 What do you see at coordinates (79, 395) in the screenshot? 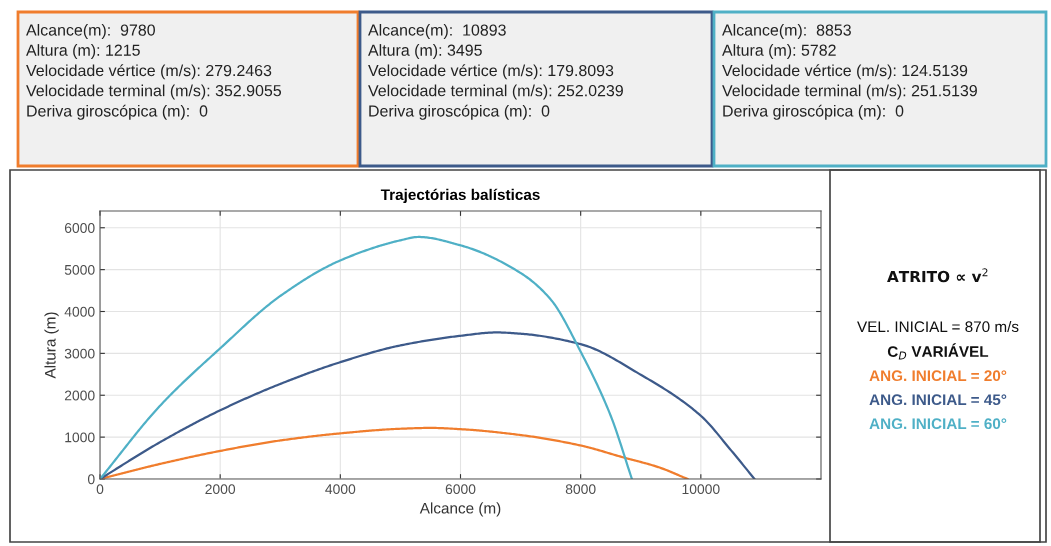
I see `y-tick-label: 2000` at bounding box center [79, 395].